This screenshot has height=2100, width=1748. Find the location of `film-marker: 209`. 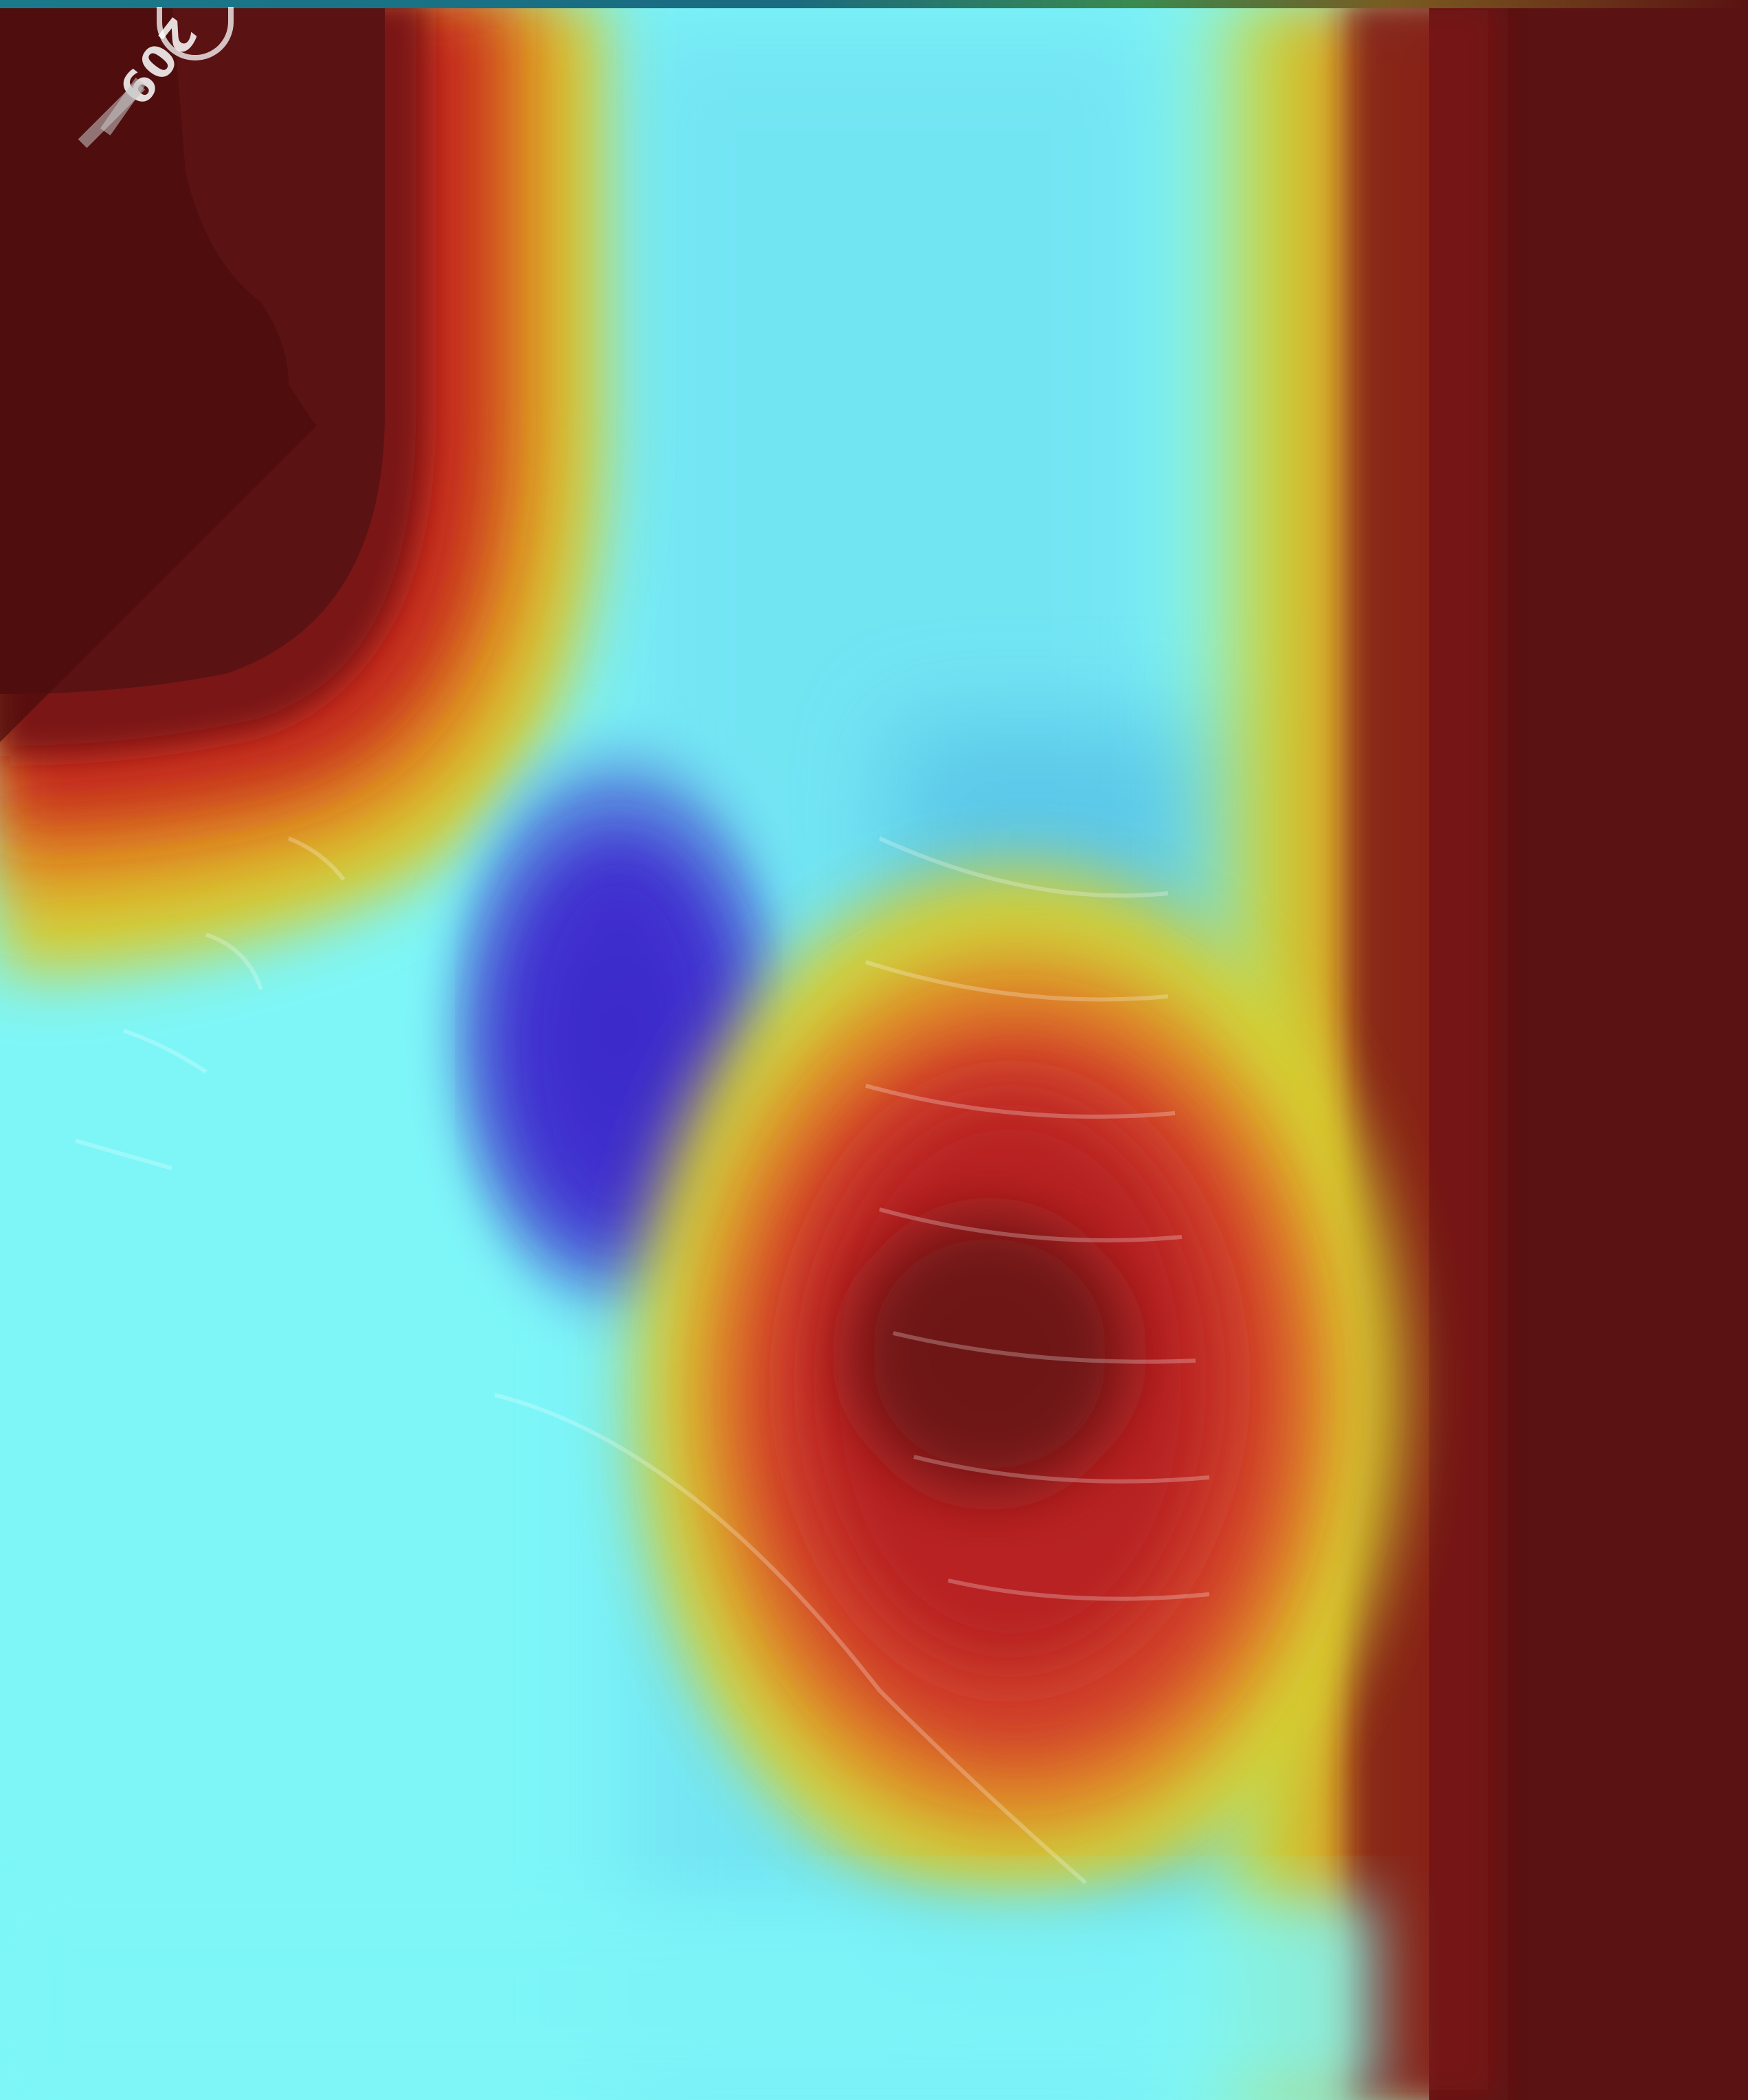

film-marker: 209 is located at coordinates (130, 99).